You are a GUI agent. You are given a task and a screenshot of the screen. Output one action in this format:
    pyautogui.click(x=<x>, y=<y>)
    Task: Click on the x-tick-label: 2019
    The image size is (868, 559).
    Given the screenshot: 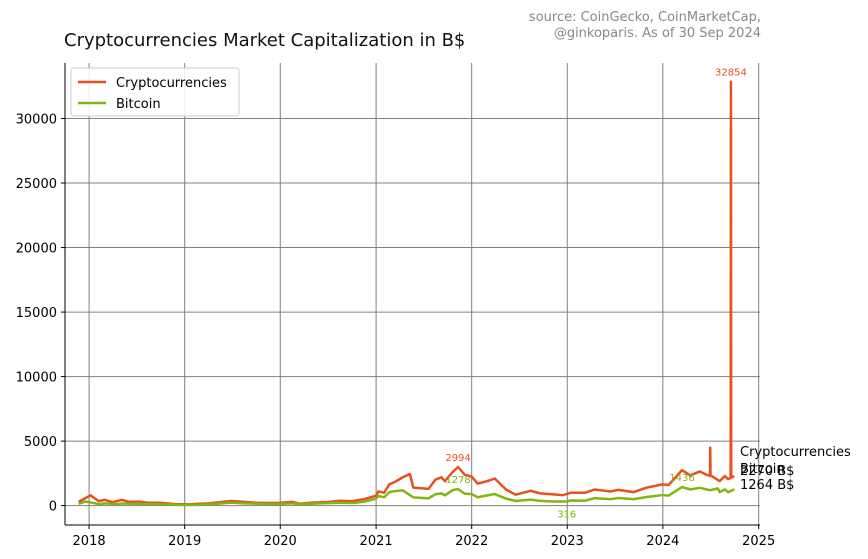 What is the action you would take?
    pyautogui.click(x=184, y=541)
    